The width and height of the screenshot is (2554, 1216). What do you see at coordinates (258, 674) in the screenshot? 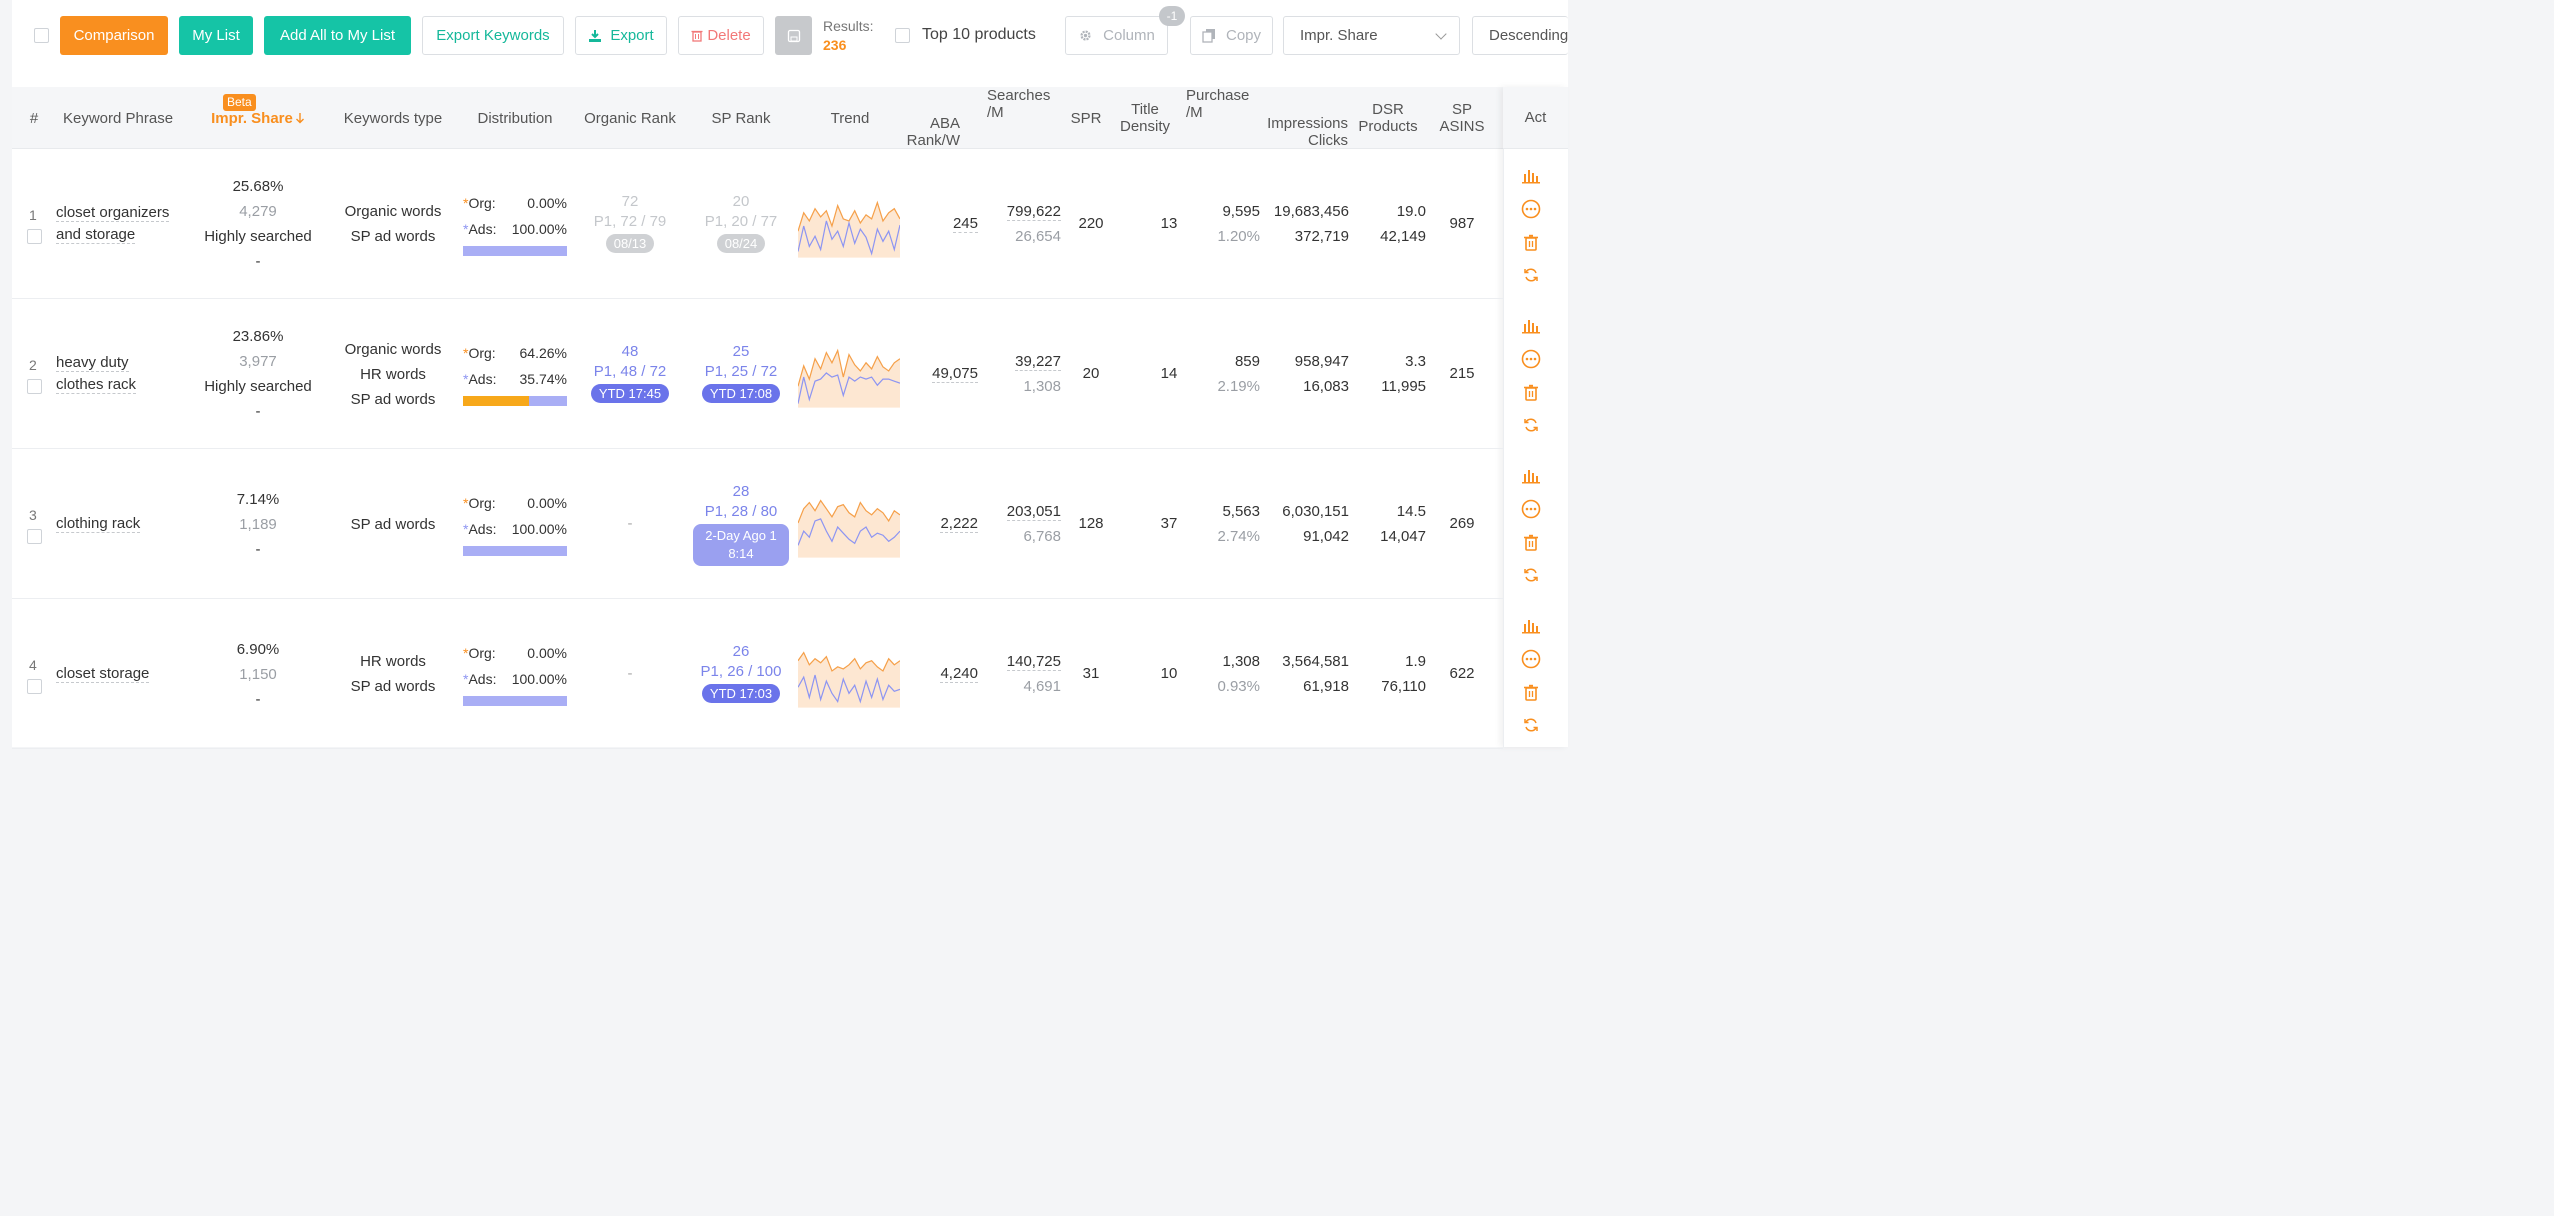
I see `impr-share-cell: 6.90% 1,150 -` at bounding box center [258, 674].